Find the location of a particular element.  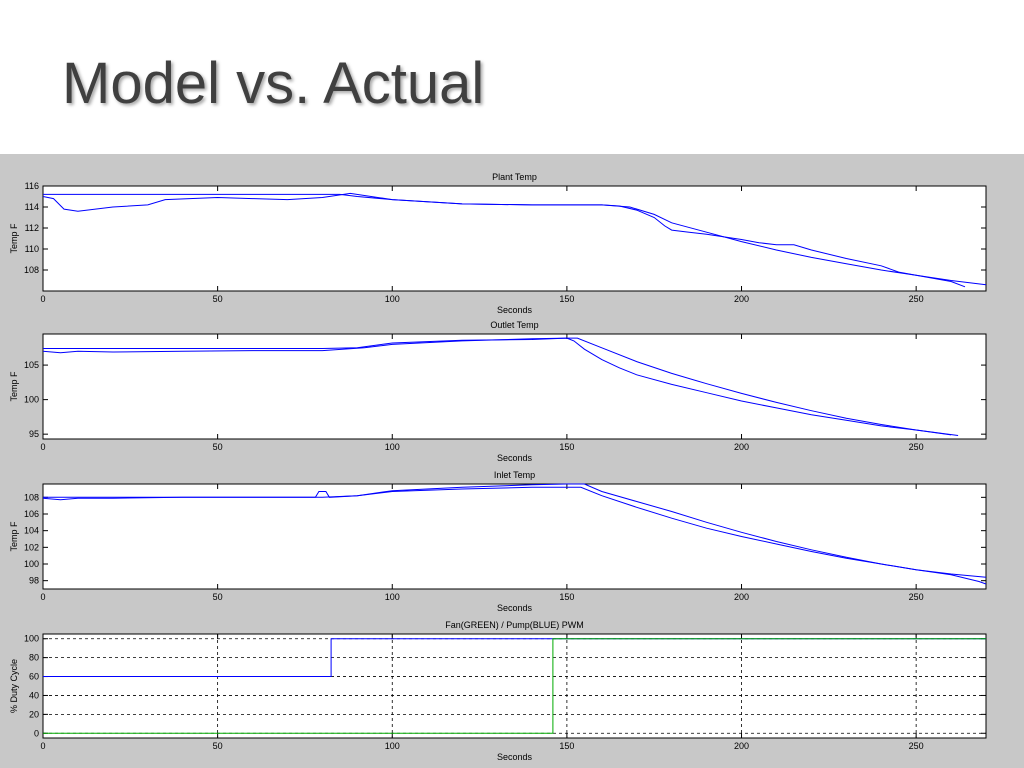

y-tick-label: 110 is located at coordinates (32, 249).